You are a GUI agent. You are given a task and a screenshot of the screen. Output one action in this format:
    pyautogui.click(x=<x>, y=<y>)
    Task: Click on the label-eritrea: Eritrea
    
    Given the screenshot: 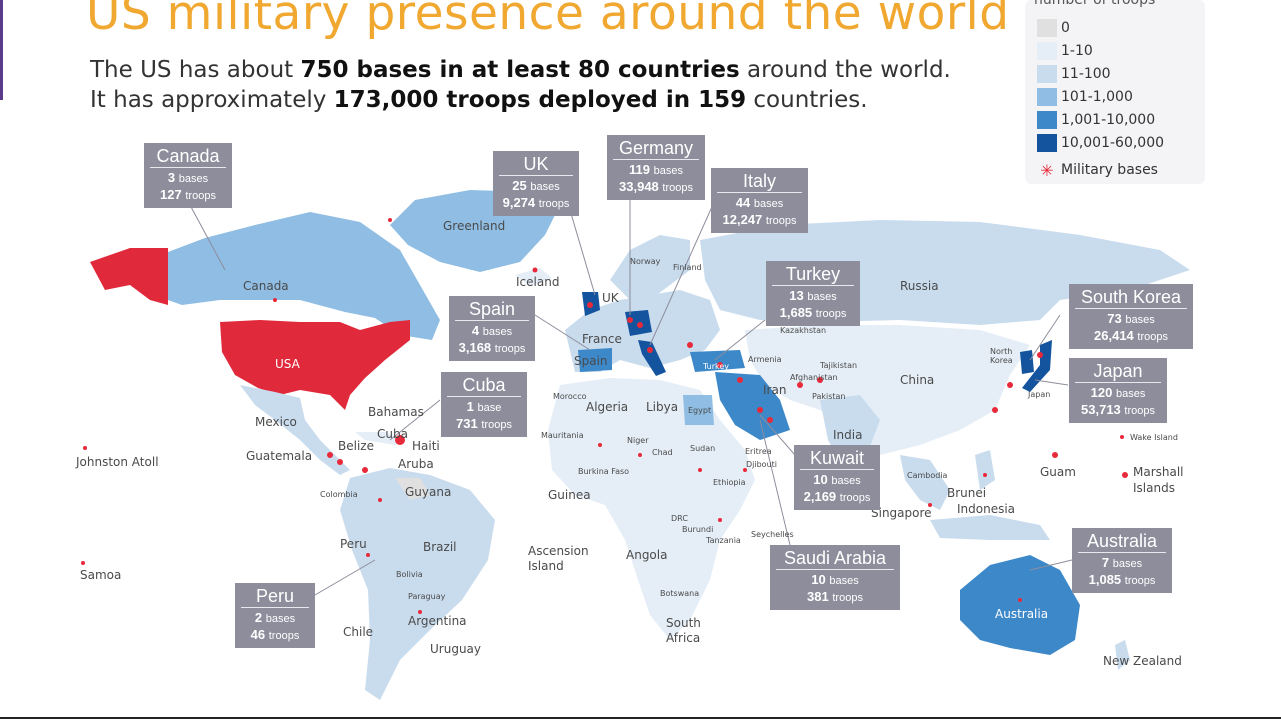 What is the action you would take?
    pyautogui.click(x=758, y=451)
    